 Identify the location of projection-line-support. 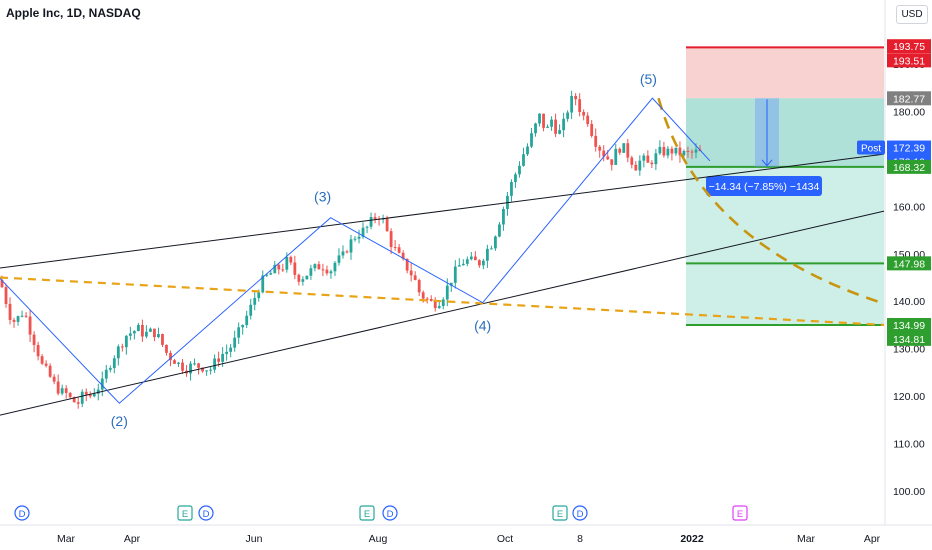
(442, 301).